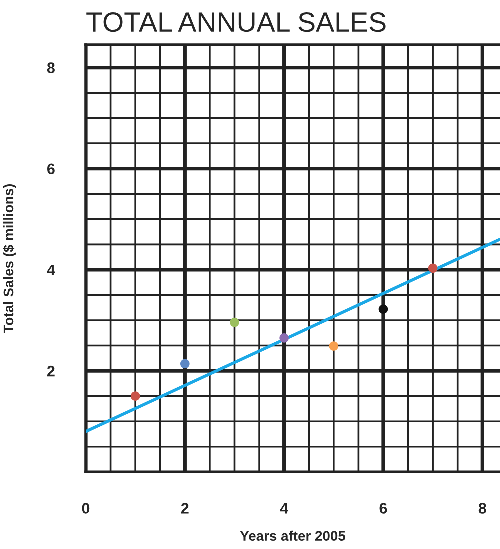 The height and width of the screenshot is (549, 500). I want to click on chart-title: TOTAL ANNUAL SALES, so click(236, 22).